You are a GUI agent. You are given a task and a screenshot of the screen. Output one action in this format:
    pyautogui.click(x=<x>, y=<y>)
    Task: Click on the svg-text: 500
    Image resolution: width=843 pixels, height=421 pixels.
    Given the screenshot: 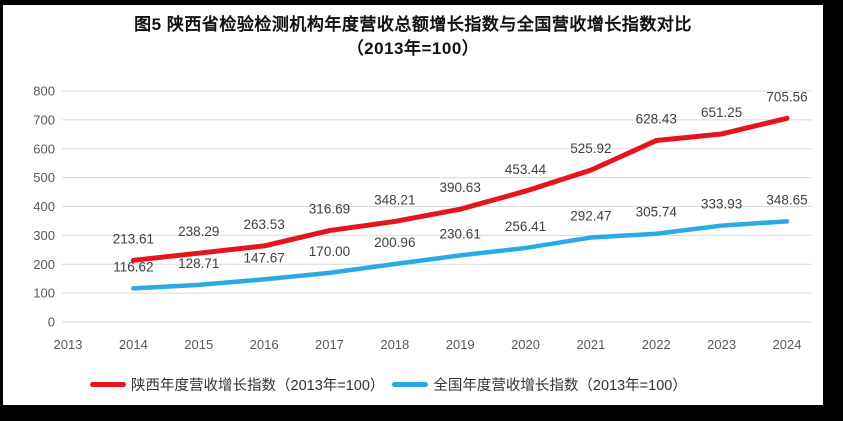 What is the action you would take?
    pyautogui.click(x=44, y=177)
    